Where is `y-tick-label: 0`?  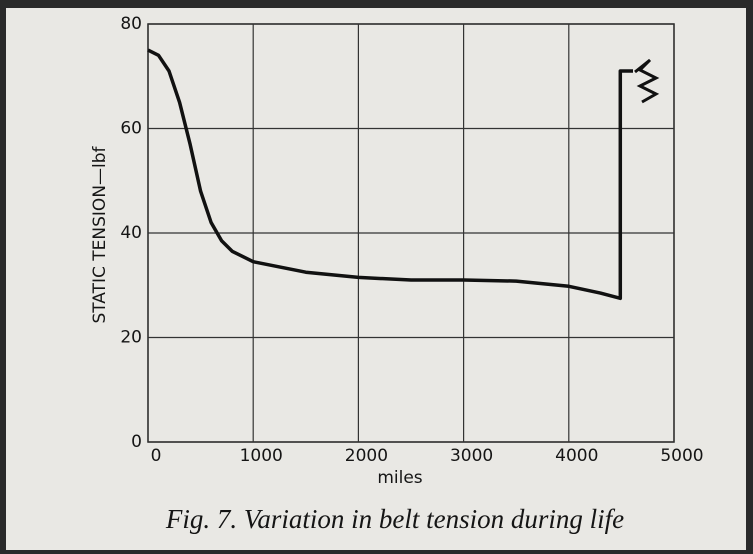 y-tick-label: 0 is located at coordinates (136, 442).